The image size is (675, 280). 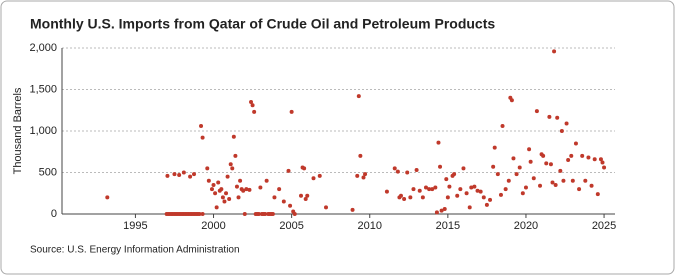 What do you see at coordinates (526, 226) in the screenshot?
I see `x-tick-label: 2020` at bounding box center [526, 226].